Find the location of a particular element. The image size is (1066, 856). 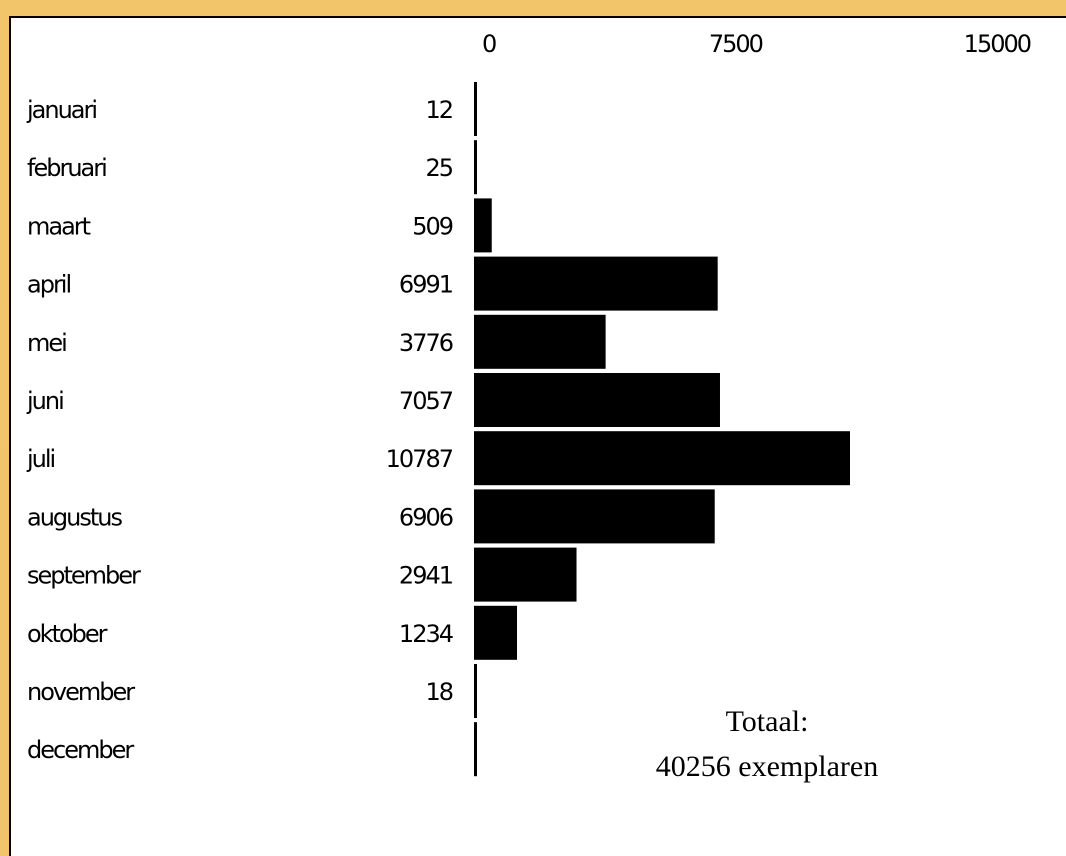

x-axis-ticks: 0 7500 15000 is located at coordinates (757, 44).